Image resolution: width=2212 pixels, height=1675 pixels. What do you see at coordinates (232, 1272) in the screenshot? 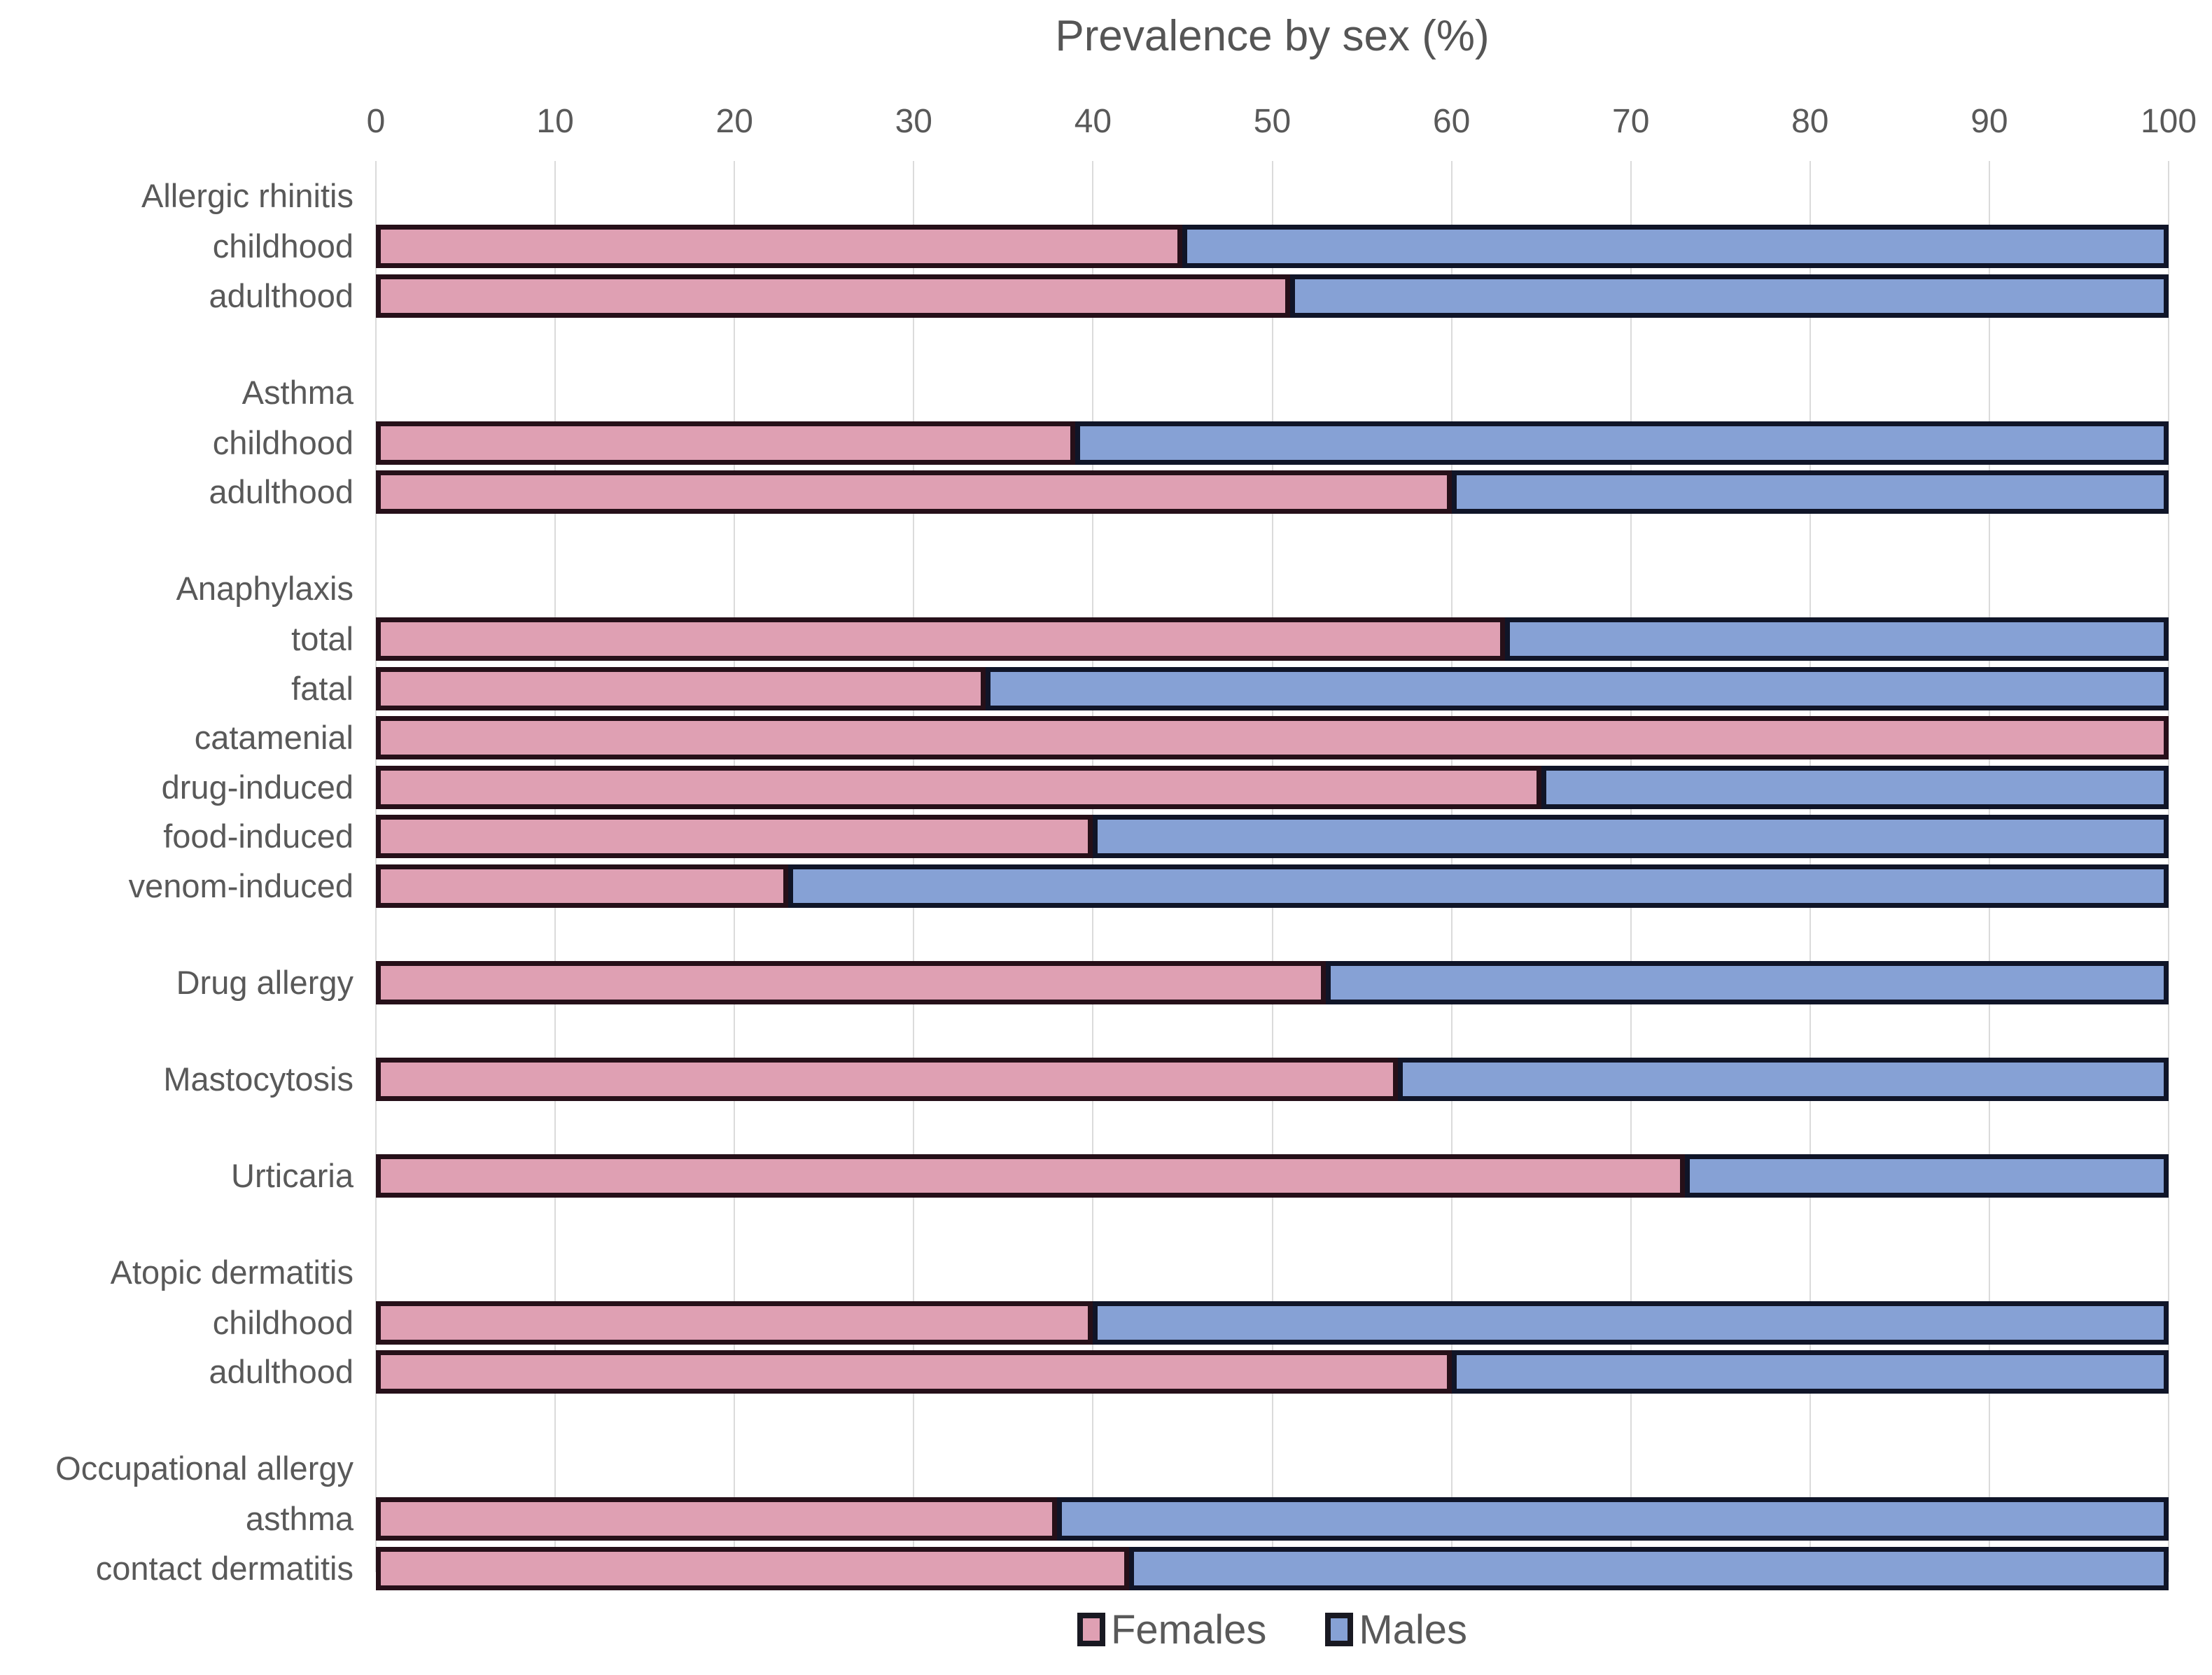
I see `group-label-atopic-dermatitis: Atopic dermatitis` at bounding box center [232, 1272].